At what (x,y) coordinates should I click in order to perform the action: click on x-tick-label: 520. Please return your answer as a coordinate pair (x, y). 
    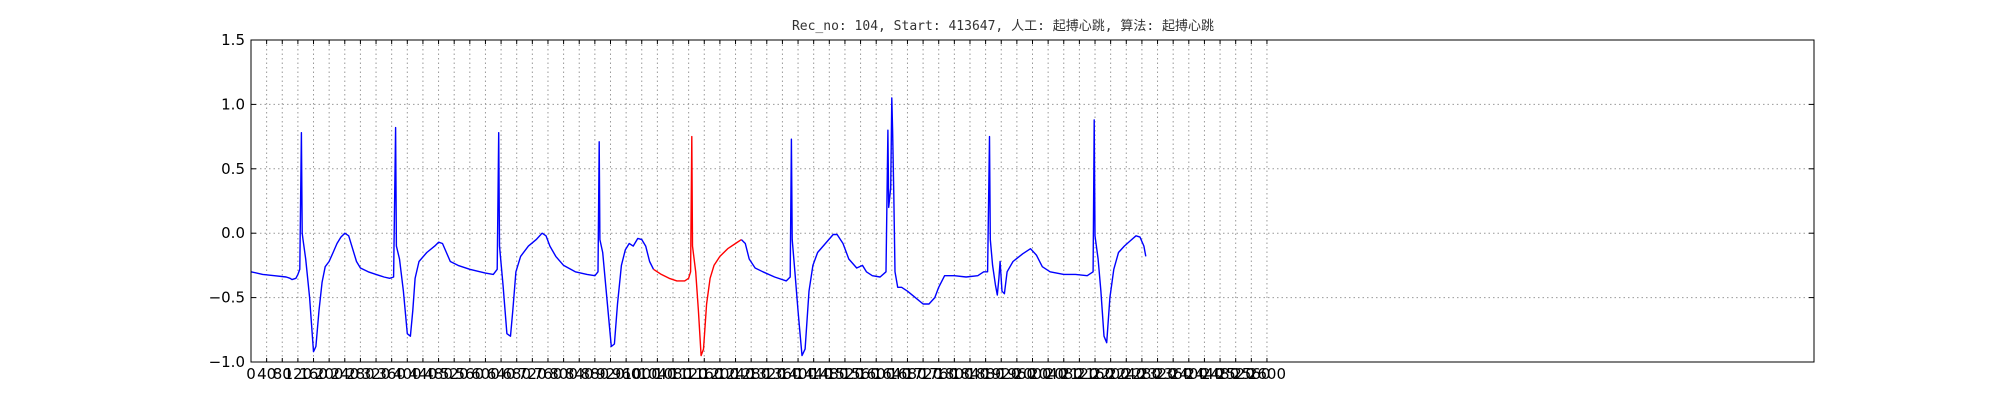
    Looking at the image, I should click on (454, 374).